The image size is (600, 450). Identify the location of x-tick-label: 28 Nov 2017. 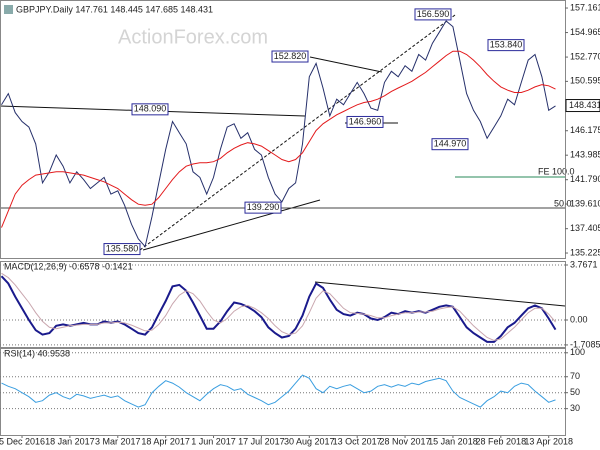
(405, 441).